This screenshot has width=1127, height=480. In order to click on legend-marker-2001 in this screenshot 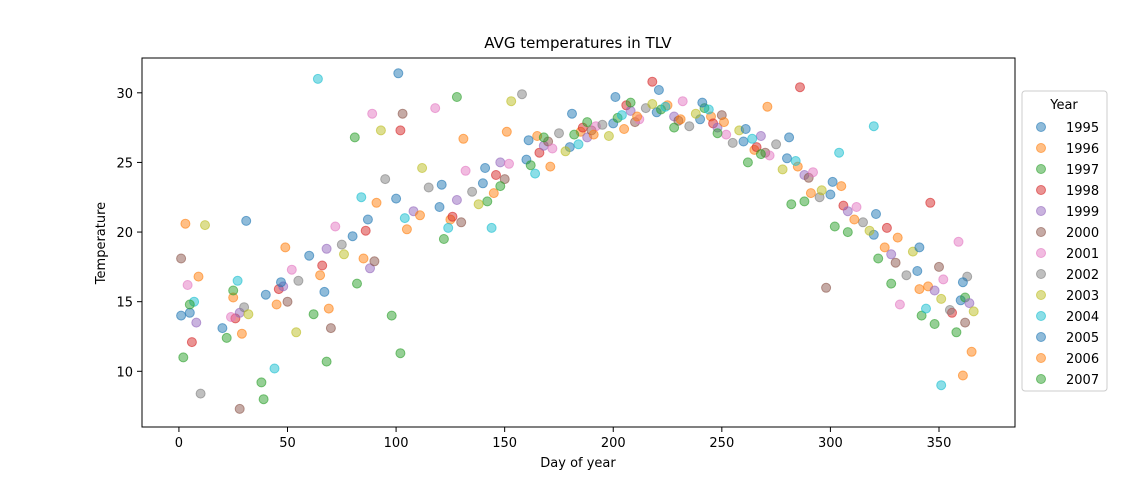, I will do `click(1041, 253)`.